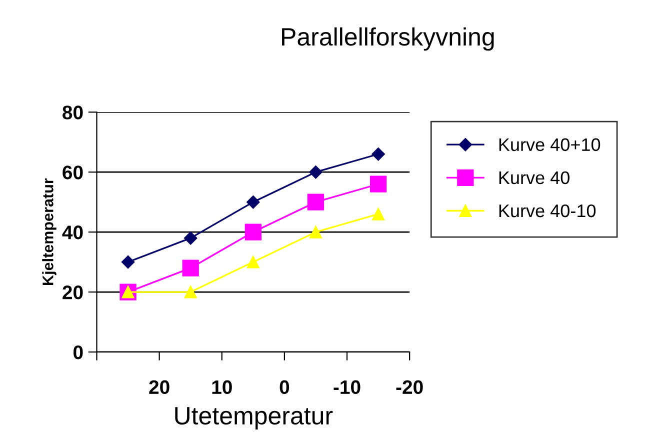  Describe the element at coordinates (534, 177) in the screenshot. I see `legend-label: Kurve 40` at that location.